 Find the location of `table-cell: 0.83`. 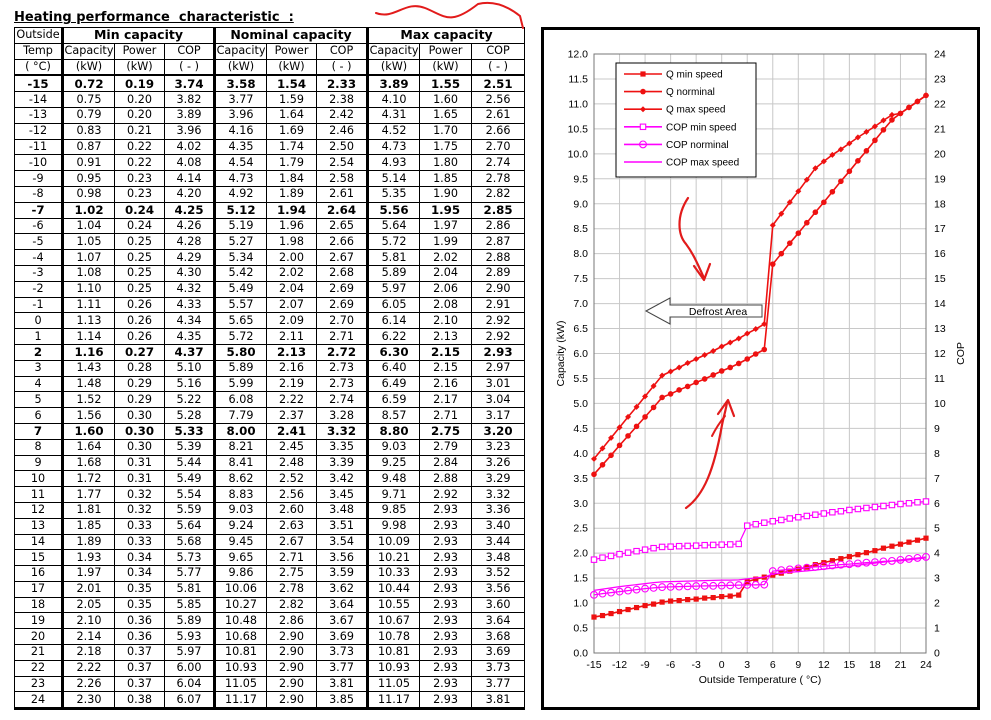

table-cell: 0.83 is located at coordinates (88, 131).